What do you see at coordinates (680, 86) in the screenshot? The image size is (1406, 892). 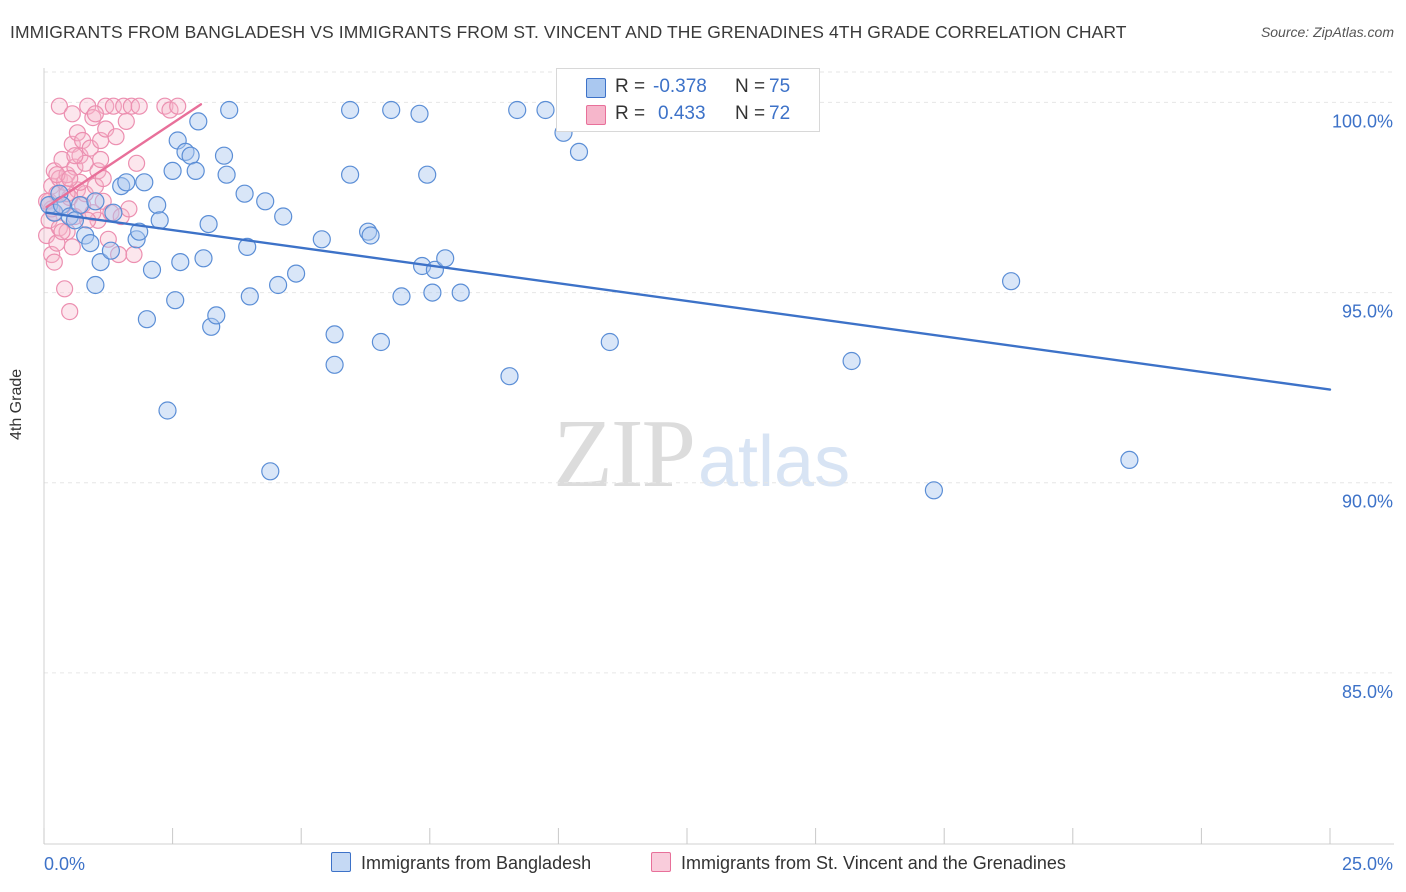 I see `legend-r-value: -0.378` at bounding box center [680, 86].